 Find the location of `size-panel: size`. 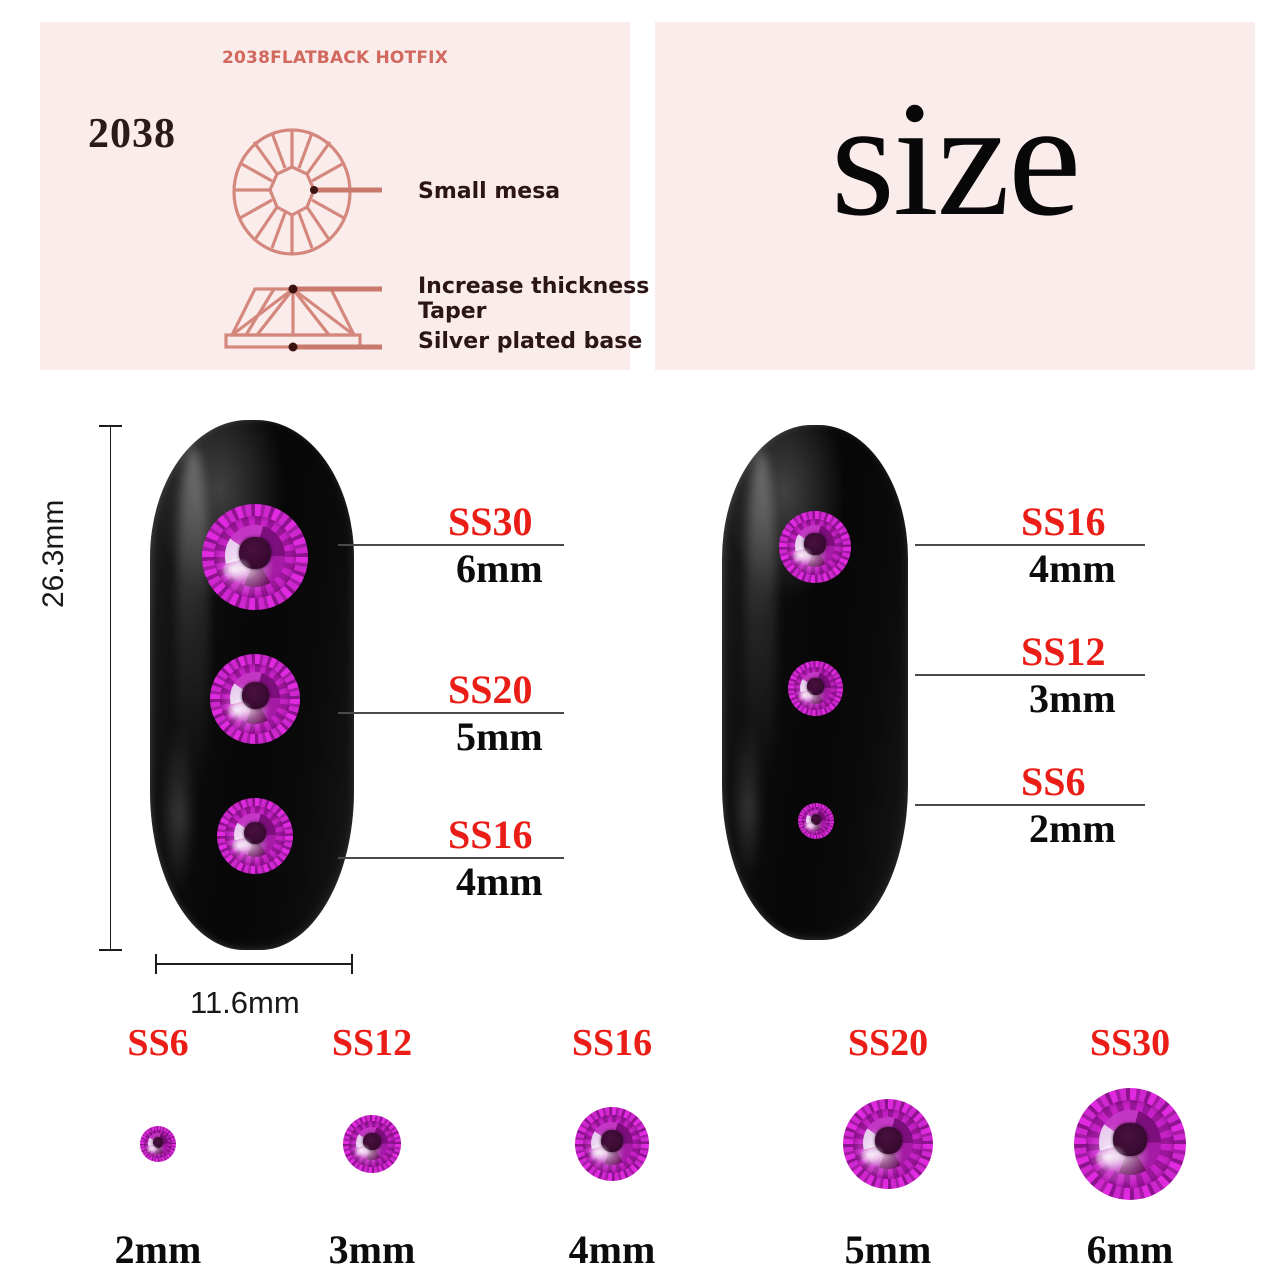

size-panel: size is located at coordinates (955, 196).